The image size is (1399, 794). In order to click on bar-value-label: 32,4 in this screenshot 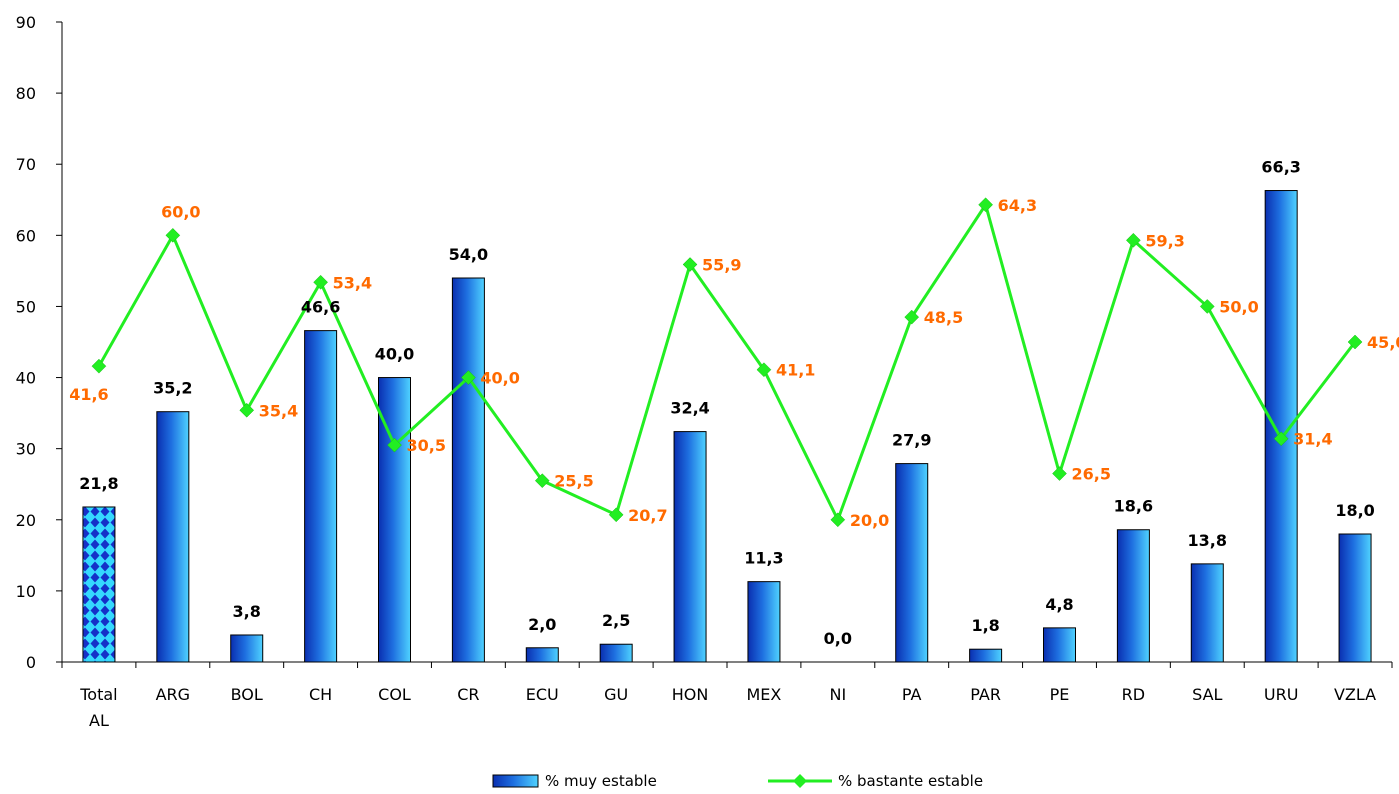, I will do `click(689, 408)`.